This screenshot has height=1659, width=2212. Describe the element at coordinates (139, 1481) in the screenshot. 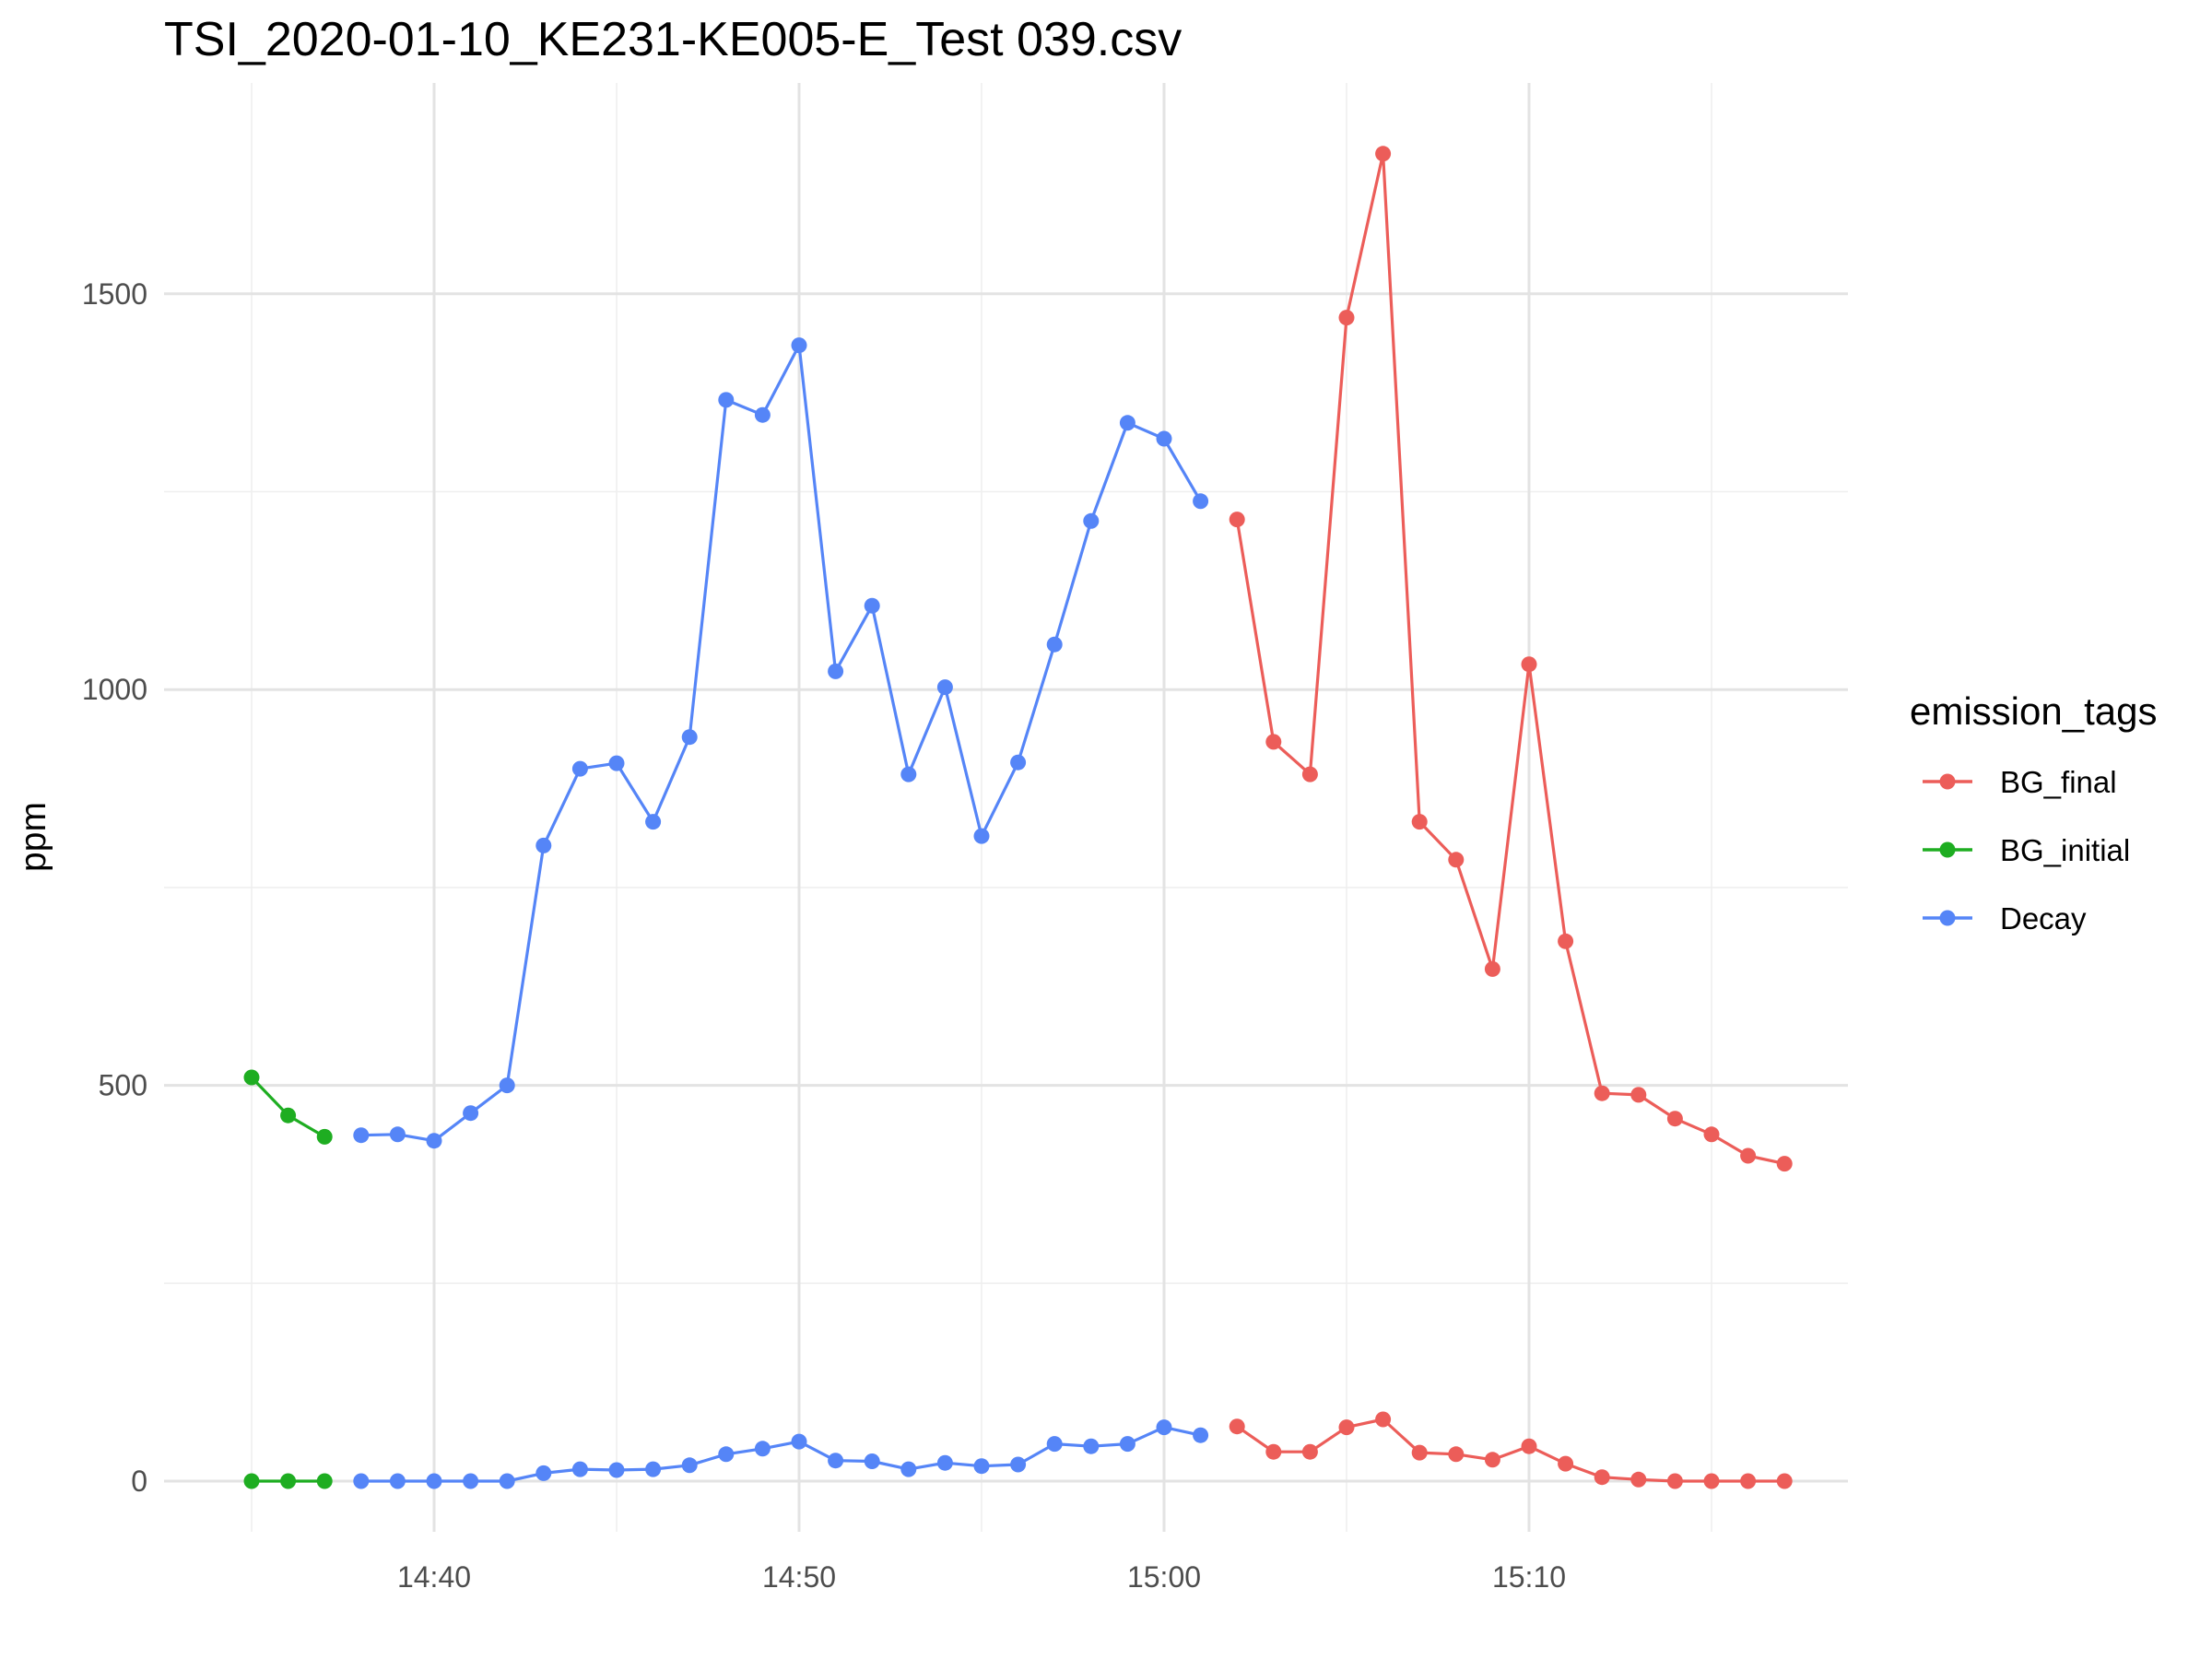

I see `y-tick-label: 0` at that location.